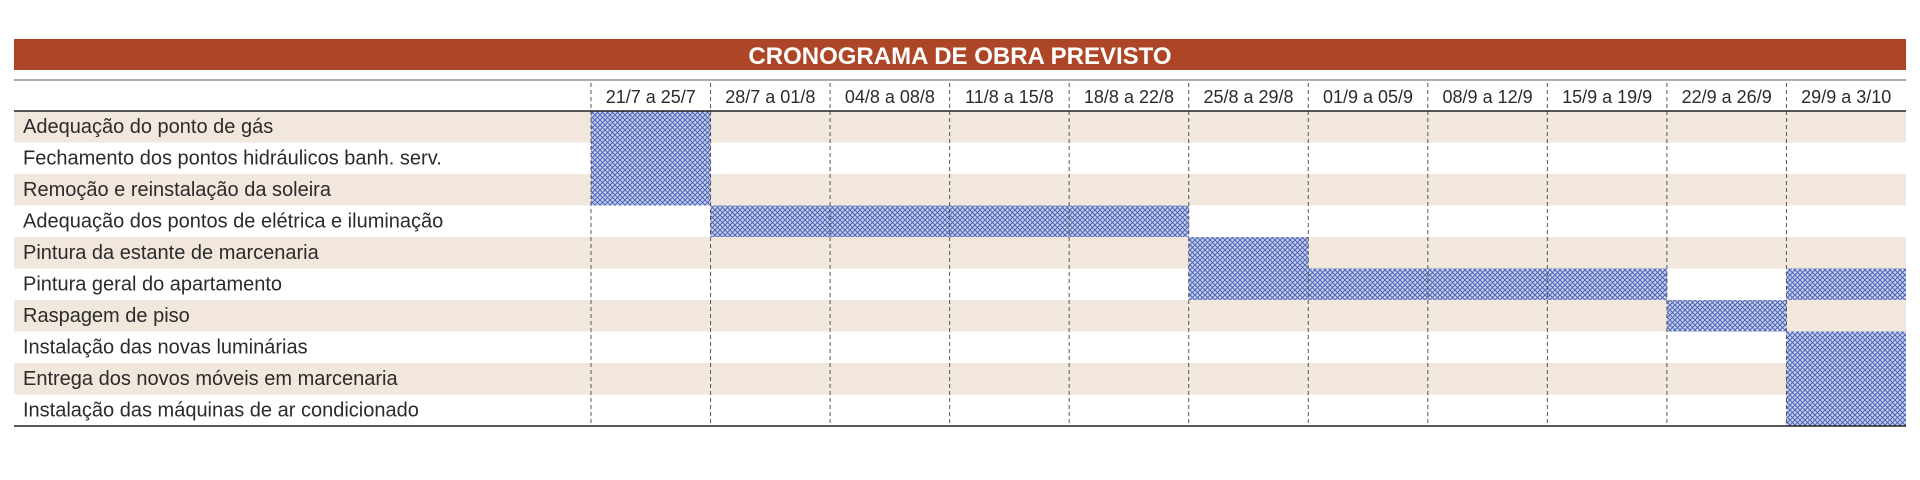 The width and height of the screenshot is (1920, 480). I want to click on title-bar, so click(960, 54).